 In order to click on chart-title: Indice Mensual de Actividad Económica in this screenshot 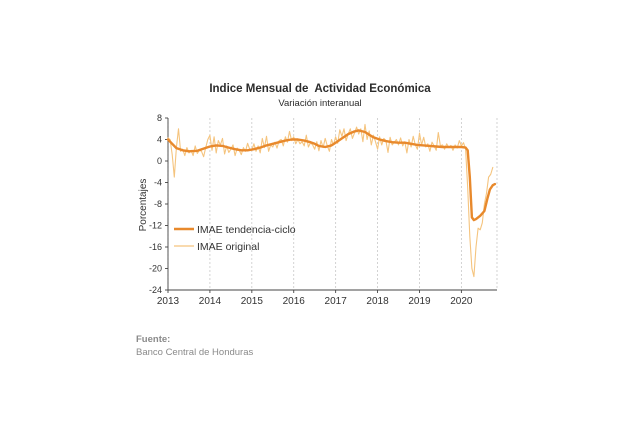, I will do `click(320, 89)`.